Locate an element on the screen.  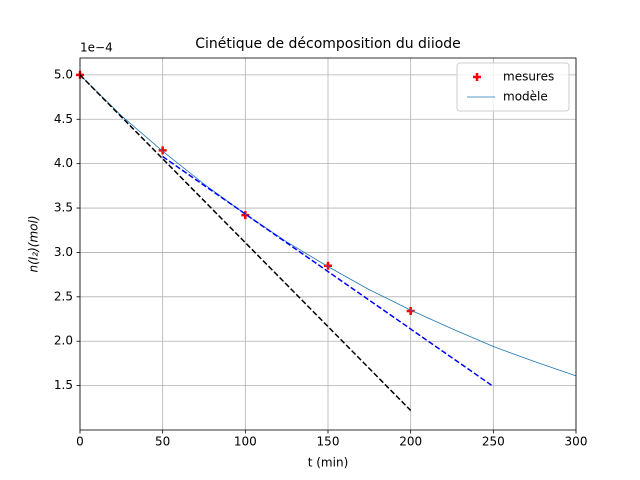
x-tick-label: 50 is located at coordinates (162, 442).